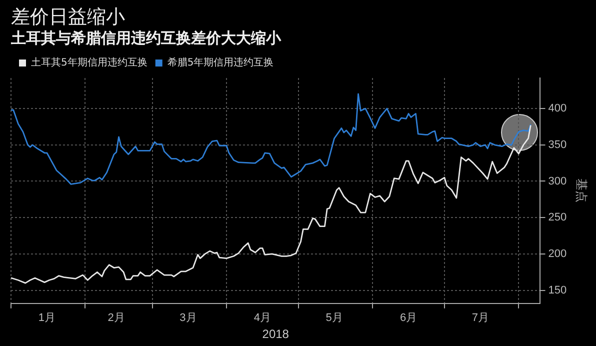 This screenshot has width=596, height=346. Describe the element at coordinates (263, 318) in the screenshot. I see `x-tick-label: 4月` at that location.